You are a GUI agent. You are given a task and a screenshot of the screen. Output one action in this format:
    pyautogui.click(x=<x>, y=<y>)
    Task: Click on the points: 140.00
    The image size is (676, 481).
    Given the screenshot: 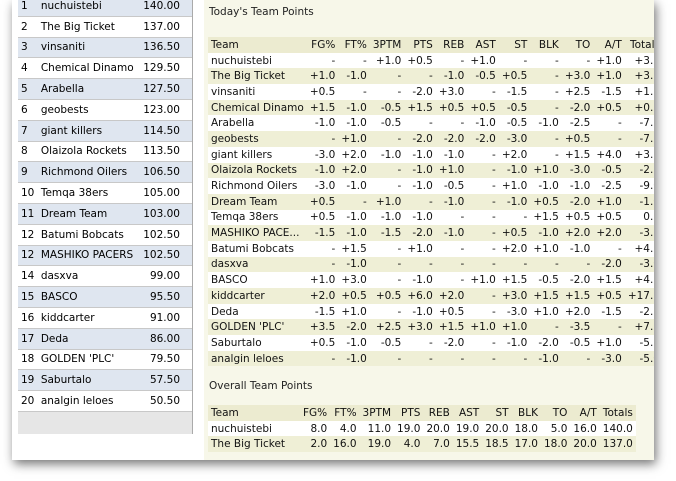 What is the action you would take?
    pyautogui.click(x=165, y=8)
    